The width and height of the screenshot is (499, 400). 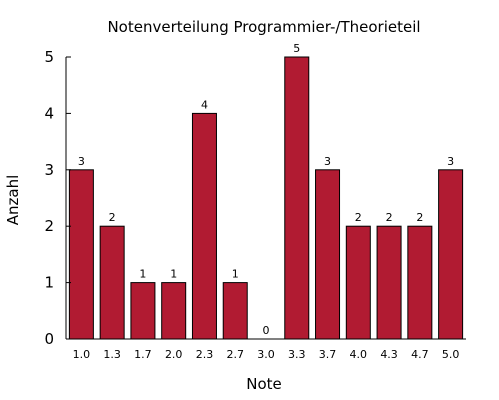 What do you see at coordinates (328, 254) in the screenshot?
I see `bar-3.7` at bounding box center [328, 254].